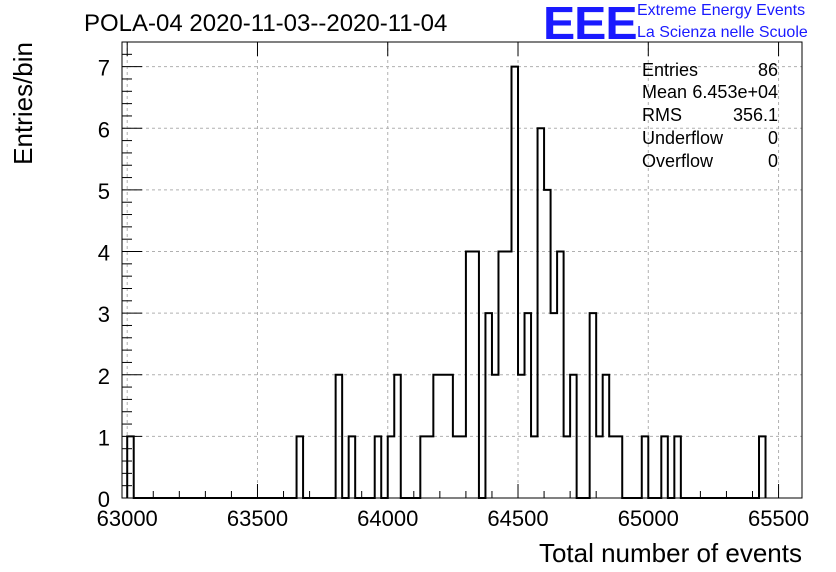 This screenshot has width=836, height=572. Describe the element at coordinates (778, 518) in the screenshot. I see `x-tick-label: 65500` at that location.